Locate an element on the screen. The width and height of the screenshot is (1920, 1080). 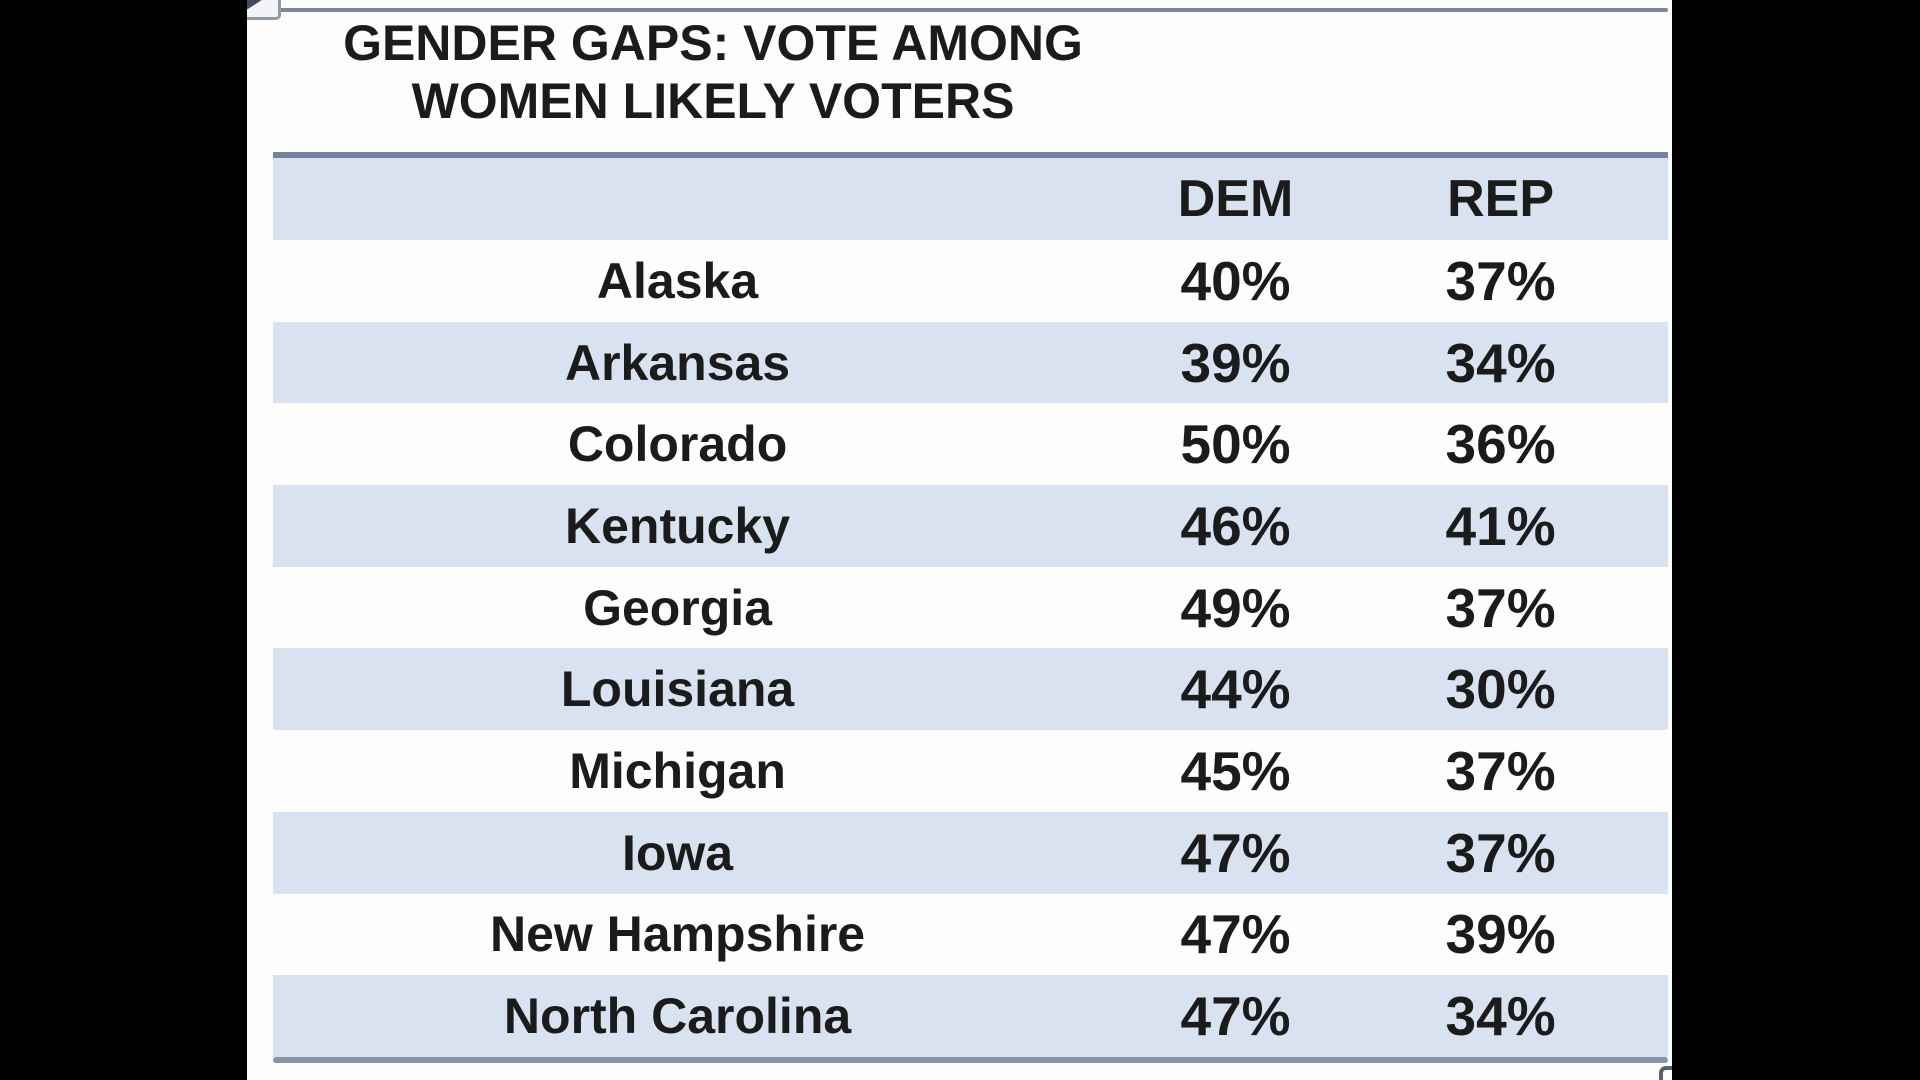
state-cell: Michigan is located at coordinates (677, 770).